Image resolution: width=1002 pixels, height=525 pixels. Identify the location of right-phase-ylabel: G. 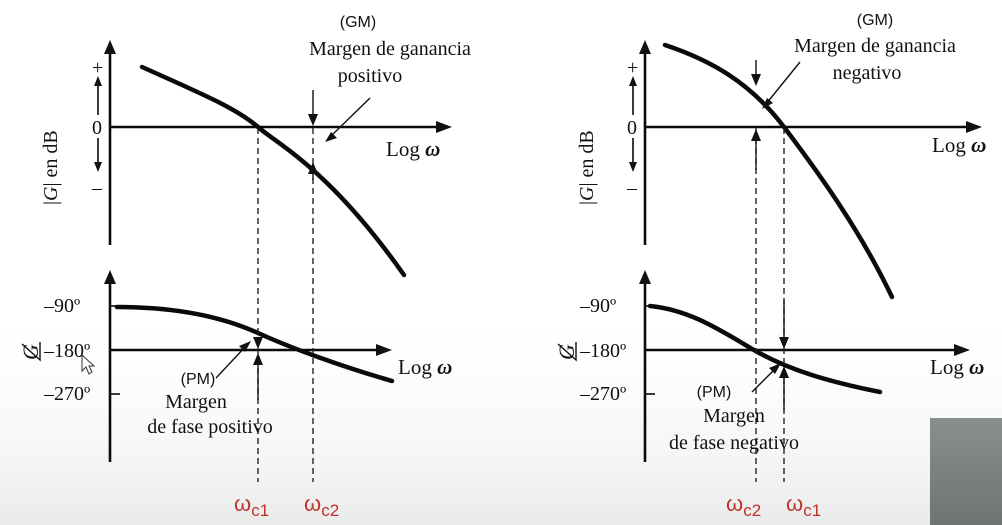
(566, 352).